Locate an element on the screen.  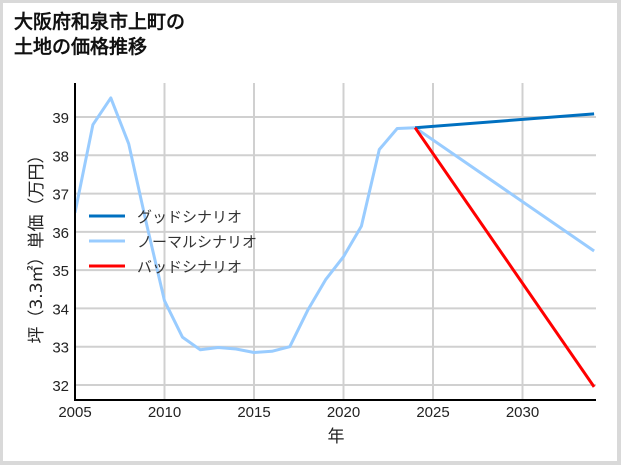
y-tick-label: 34 is located at coordinates (60, 309).